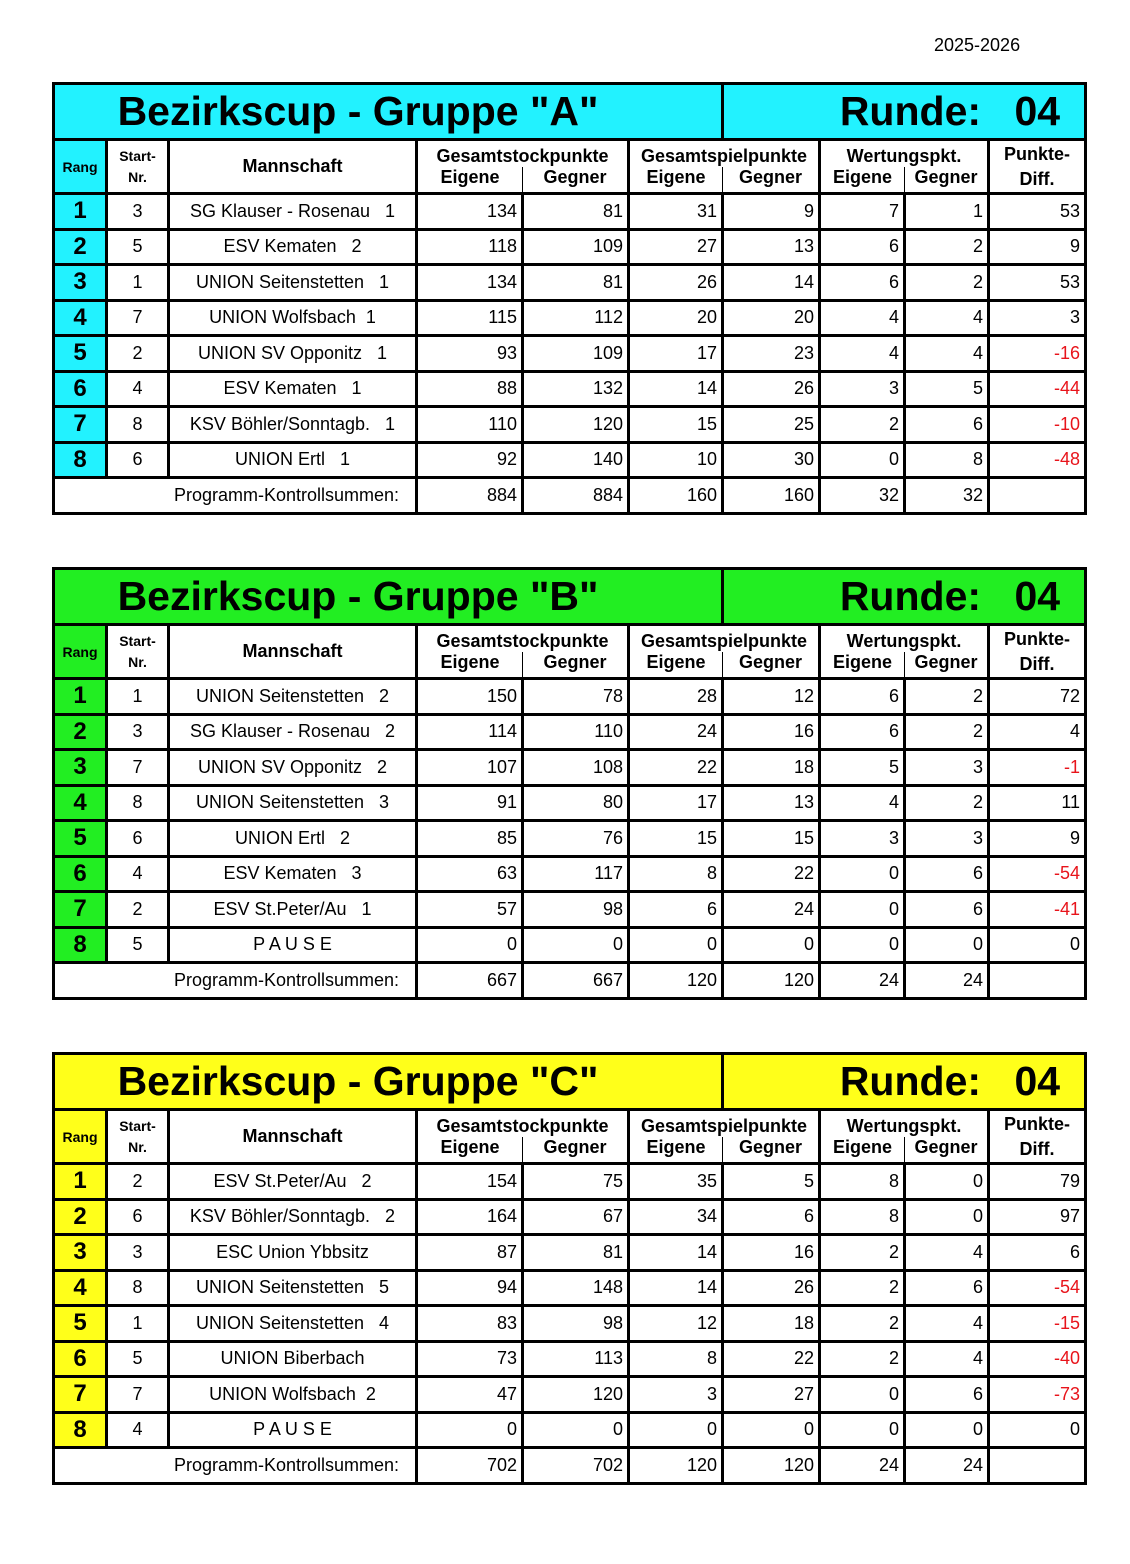 This screenshot has height=1564, width=1130. I want to click on round-number: 04, so click(1037, 111).